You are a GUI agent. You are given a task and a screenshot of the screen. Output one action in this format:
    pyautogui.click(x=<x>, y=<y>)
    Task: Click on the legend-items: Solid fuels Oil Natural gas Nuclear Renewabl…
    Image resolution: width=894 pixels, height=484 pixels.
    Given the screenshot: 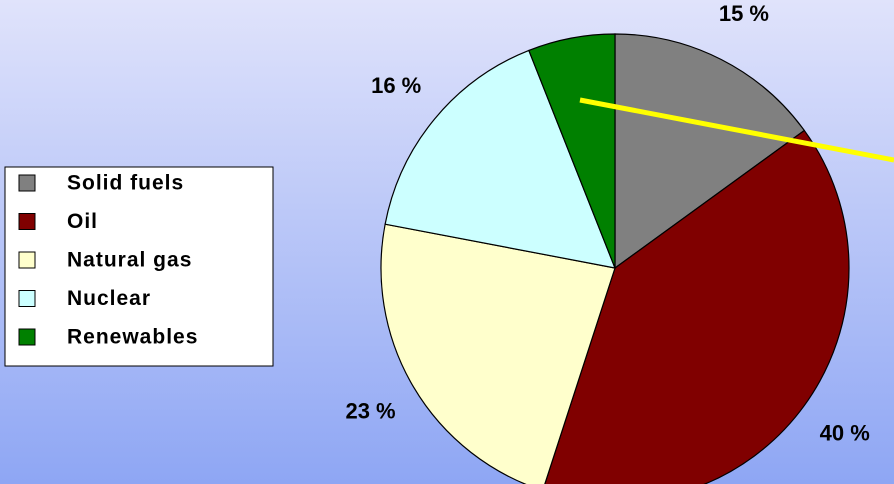 What is the action you would take?
    pyautogui.click(x=108, y=260)
    